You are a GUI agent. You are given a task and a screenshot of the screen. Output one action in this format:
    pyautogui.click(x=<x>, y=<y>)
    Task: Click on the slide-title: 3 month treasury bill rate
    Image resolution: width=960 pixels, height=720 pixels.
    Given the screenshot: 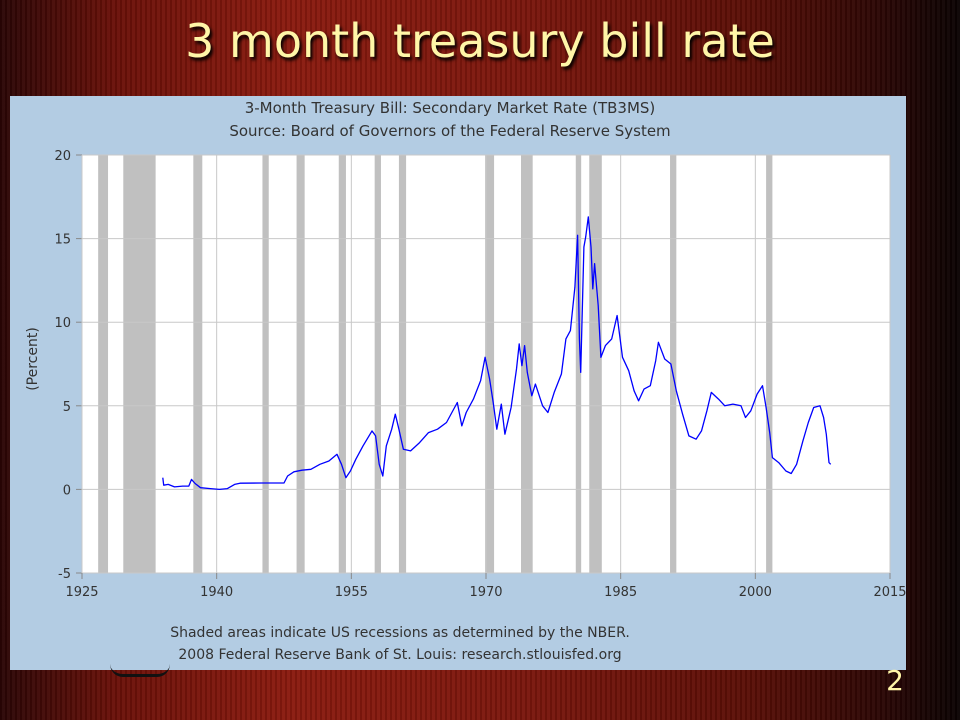 What is the action you would take?
    pyautogui.click(x=480, y=41)
    